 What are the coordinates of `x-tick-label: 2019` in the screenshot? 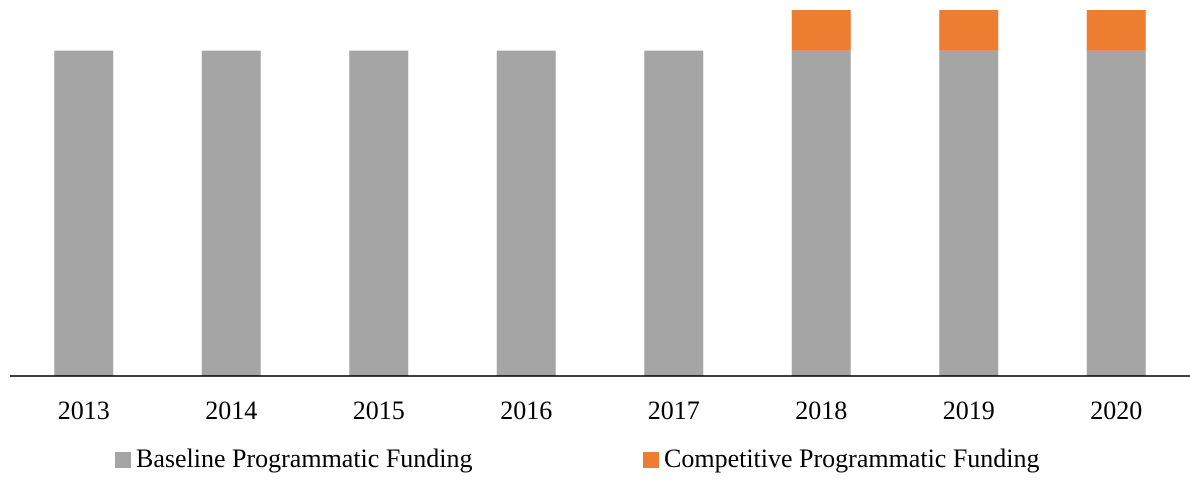 It's located at (969, 410).